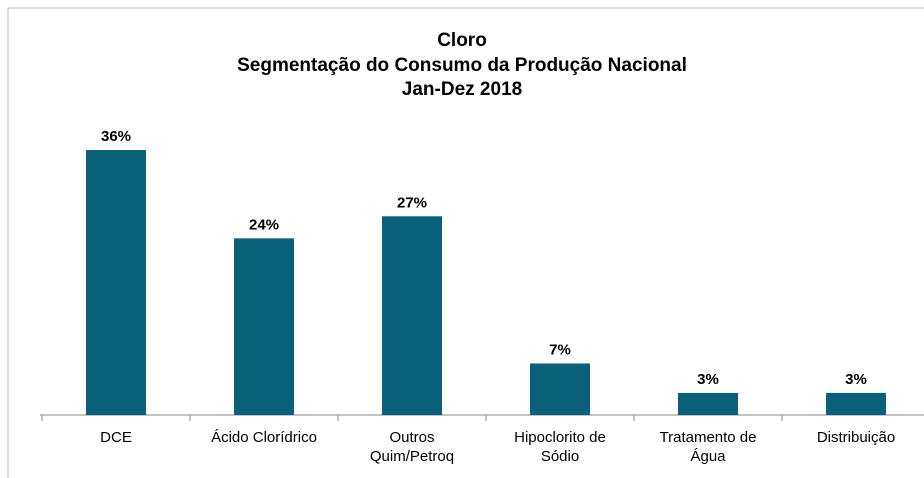  What do you see at coordinates (856, 437) in the screenshot?
I see `x-tick-label: Distribuição` at bounding box center [856, 437].